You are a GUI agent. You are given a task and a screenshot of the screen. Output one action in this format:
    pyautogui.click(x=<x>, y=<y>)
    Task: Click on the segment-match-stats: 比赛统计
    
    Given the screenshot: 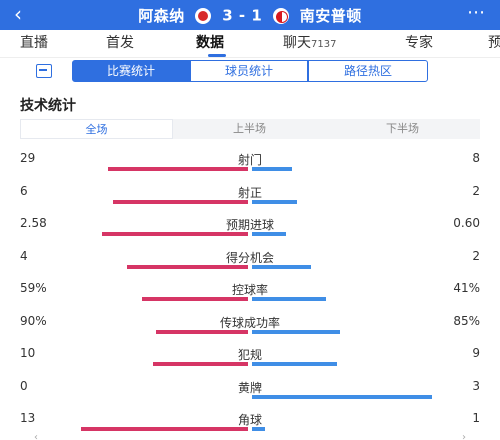 What is the action you would take?
    pyautogui.click(x=131, y=71)
    